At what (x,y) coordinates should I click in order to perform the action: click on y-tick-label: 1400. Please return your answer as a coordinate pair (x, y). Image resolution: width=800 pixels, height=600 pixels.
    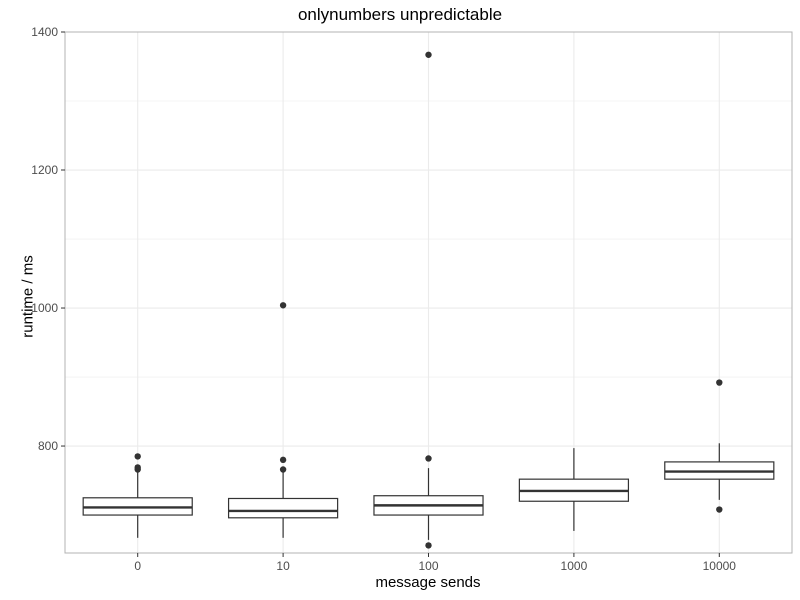
    Looking at the image, I should click on (44, 32).